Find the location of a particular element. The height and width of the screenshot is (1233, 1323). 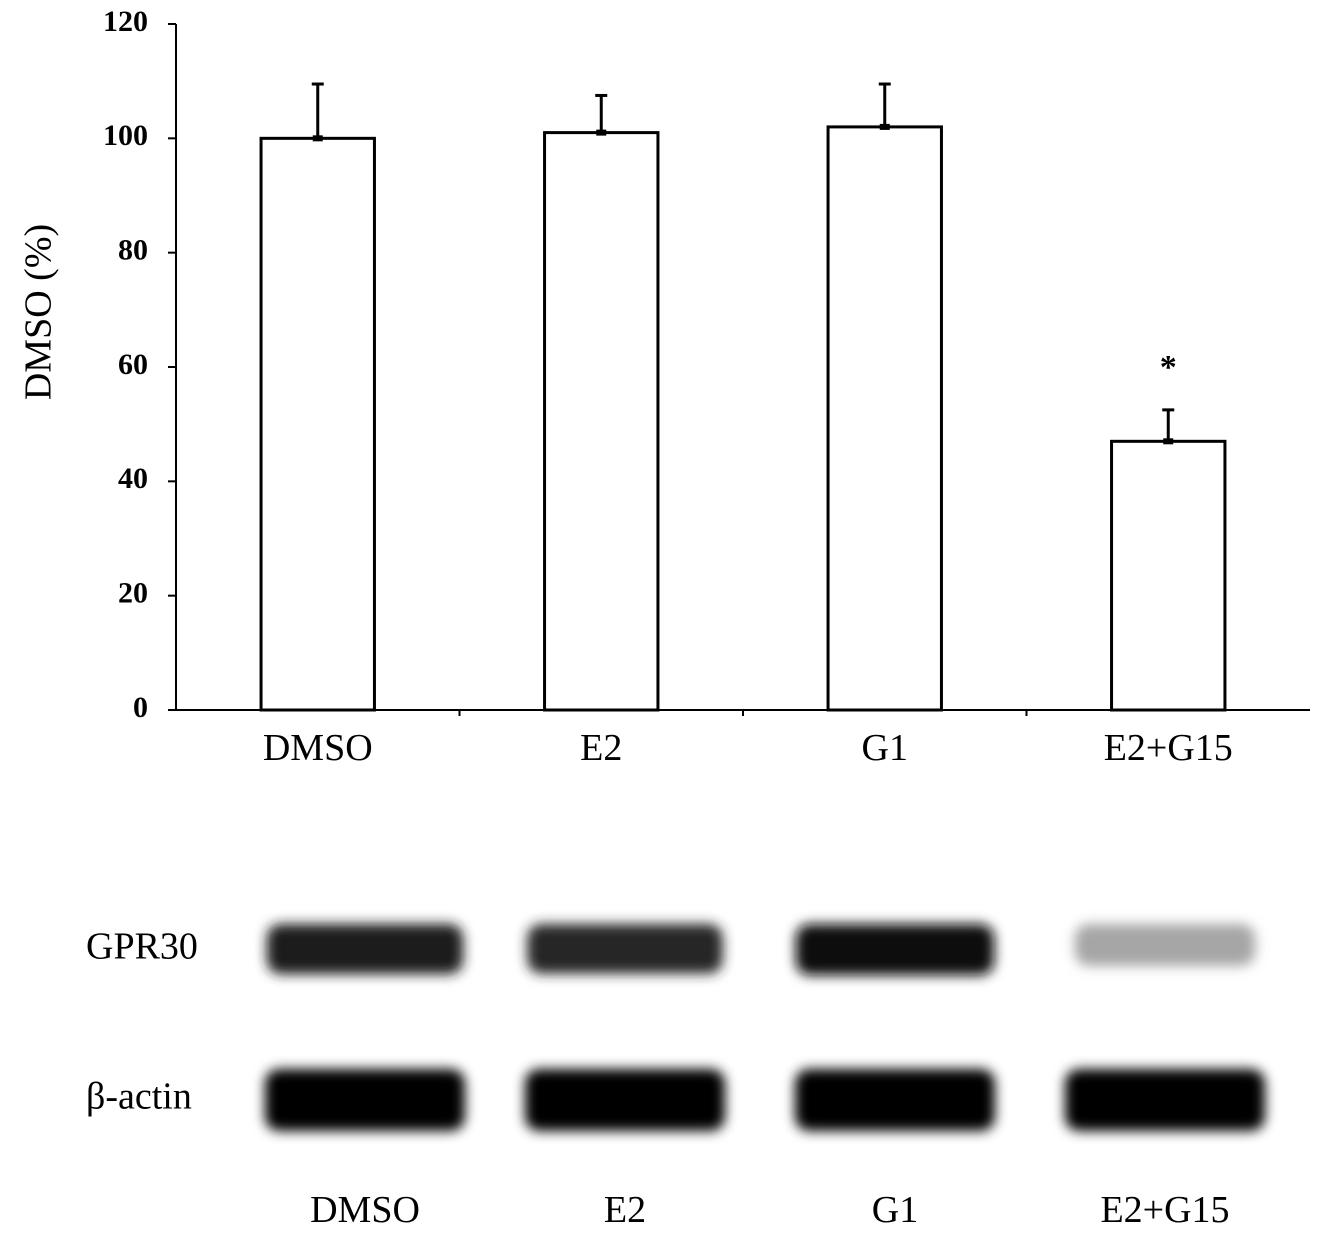

category-labels: DMSO E2 G1 E2+G15 is located at coordinates (748, 748).